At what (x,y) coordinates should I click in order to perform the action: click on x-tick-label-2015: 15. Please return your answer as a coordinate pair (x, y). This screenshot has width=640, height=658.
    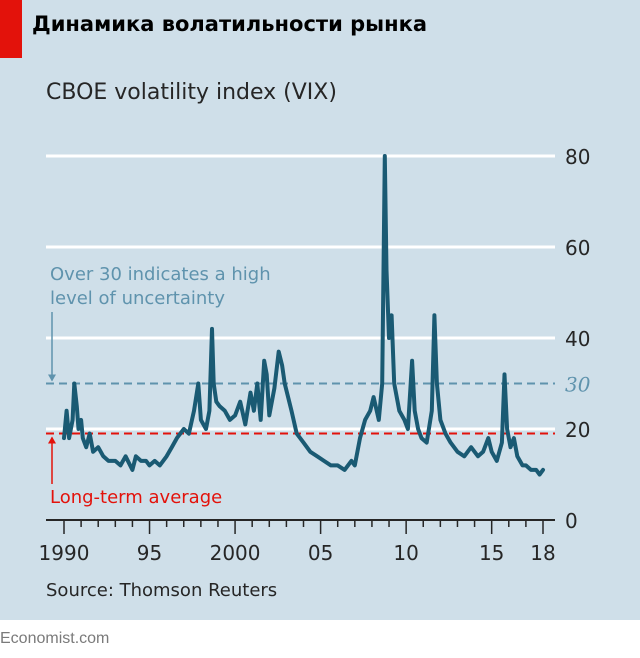
    Looking at the image, I should click on (491, 553).